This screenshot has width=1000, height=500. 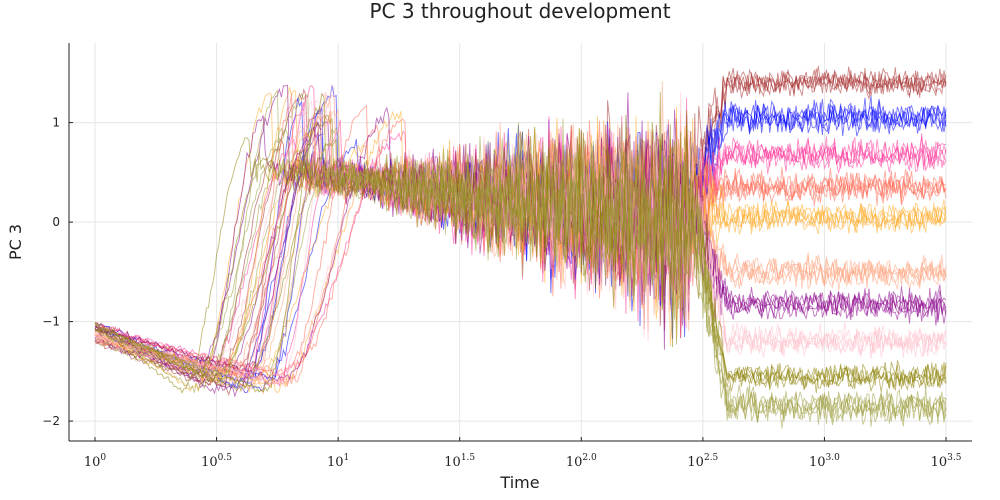 I want to click on y-axis-label: PC 3, so click(x=15, y=242).